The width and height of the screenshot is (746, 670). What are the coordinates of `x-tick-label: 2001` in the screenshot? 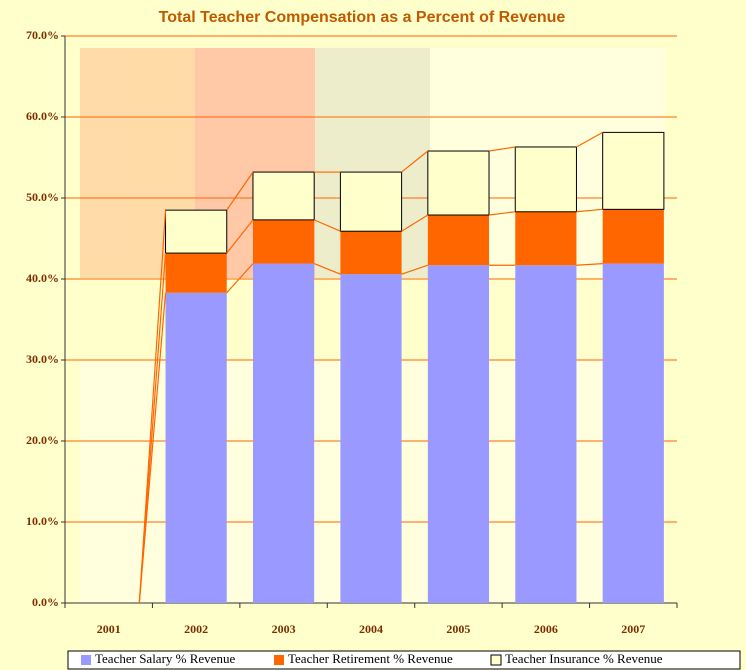 It's located at (109, 629).